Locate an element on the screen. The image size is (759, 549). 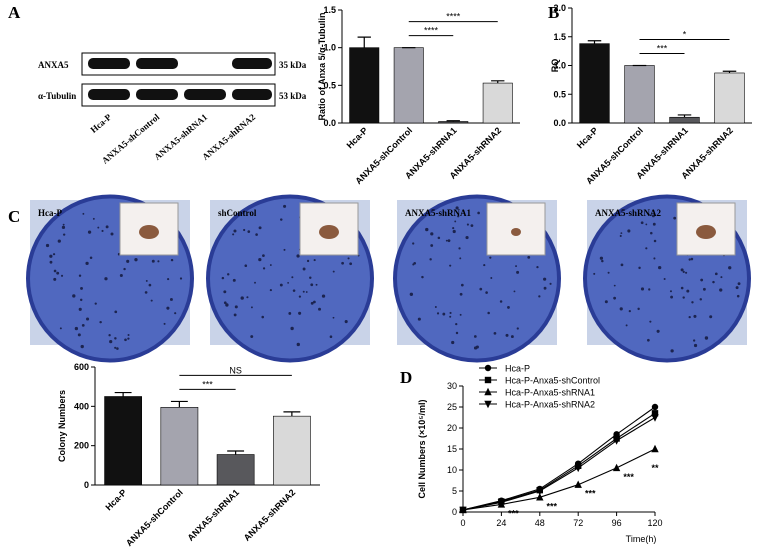
significance-label: **** is located at coordinates (453, 17).